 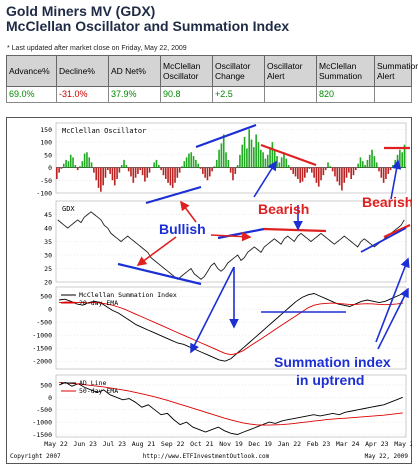 I want to click on annotation-price-uptrend-line, so click(x=383, y=240).